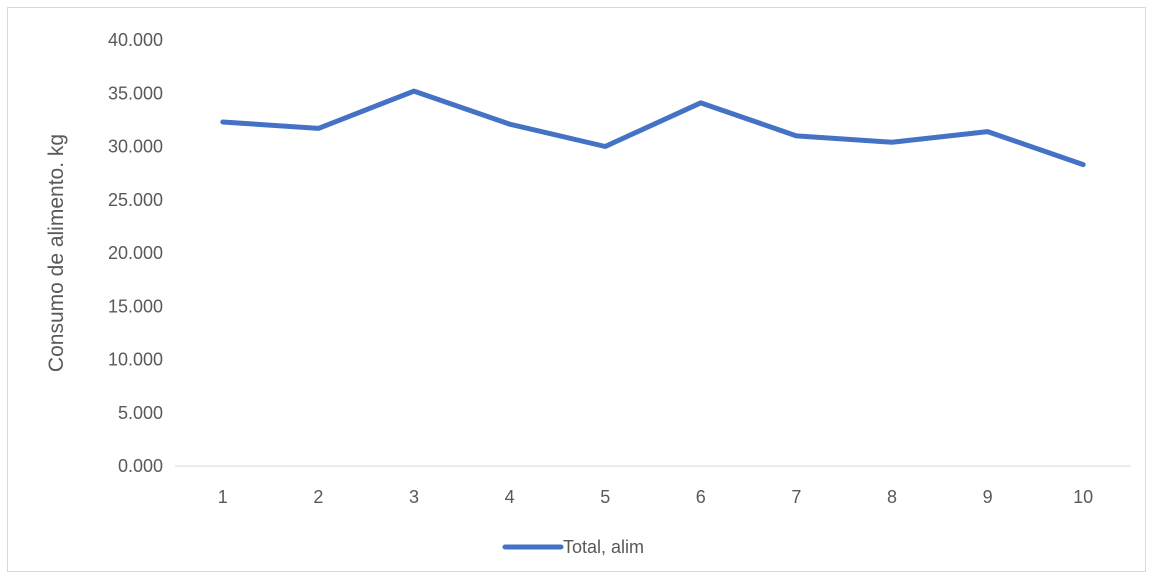 This screenshot has height=580, width=1154. What do you see at coordinates (56, 253) in the screenshot?
I see `y-axis-label: Consumo de alimento. kg` at bounding box center [56, 253].